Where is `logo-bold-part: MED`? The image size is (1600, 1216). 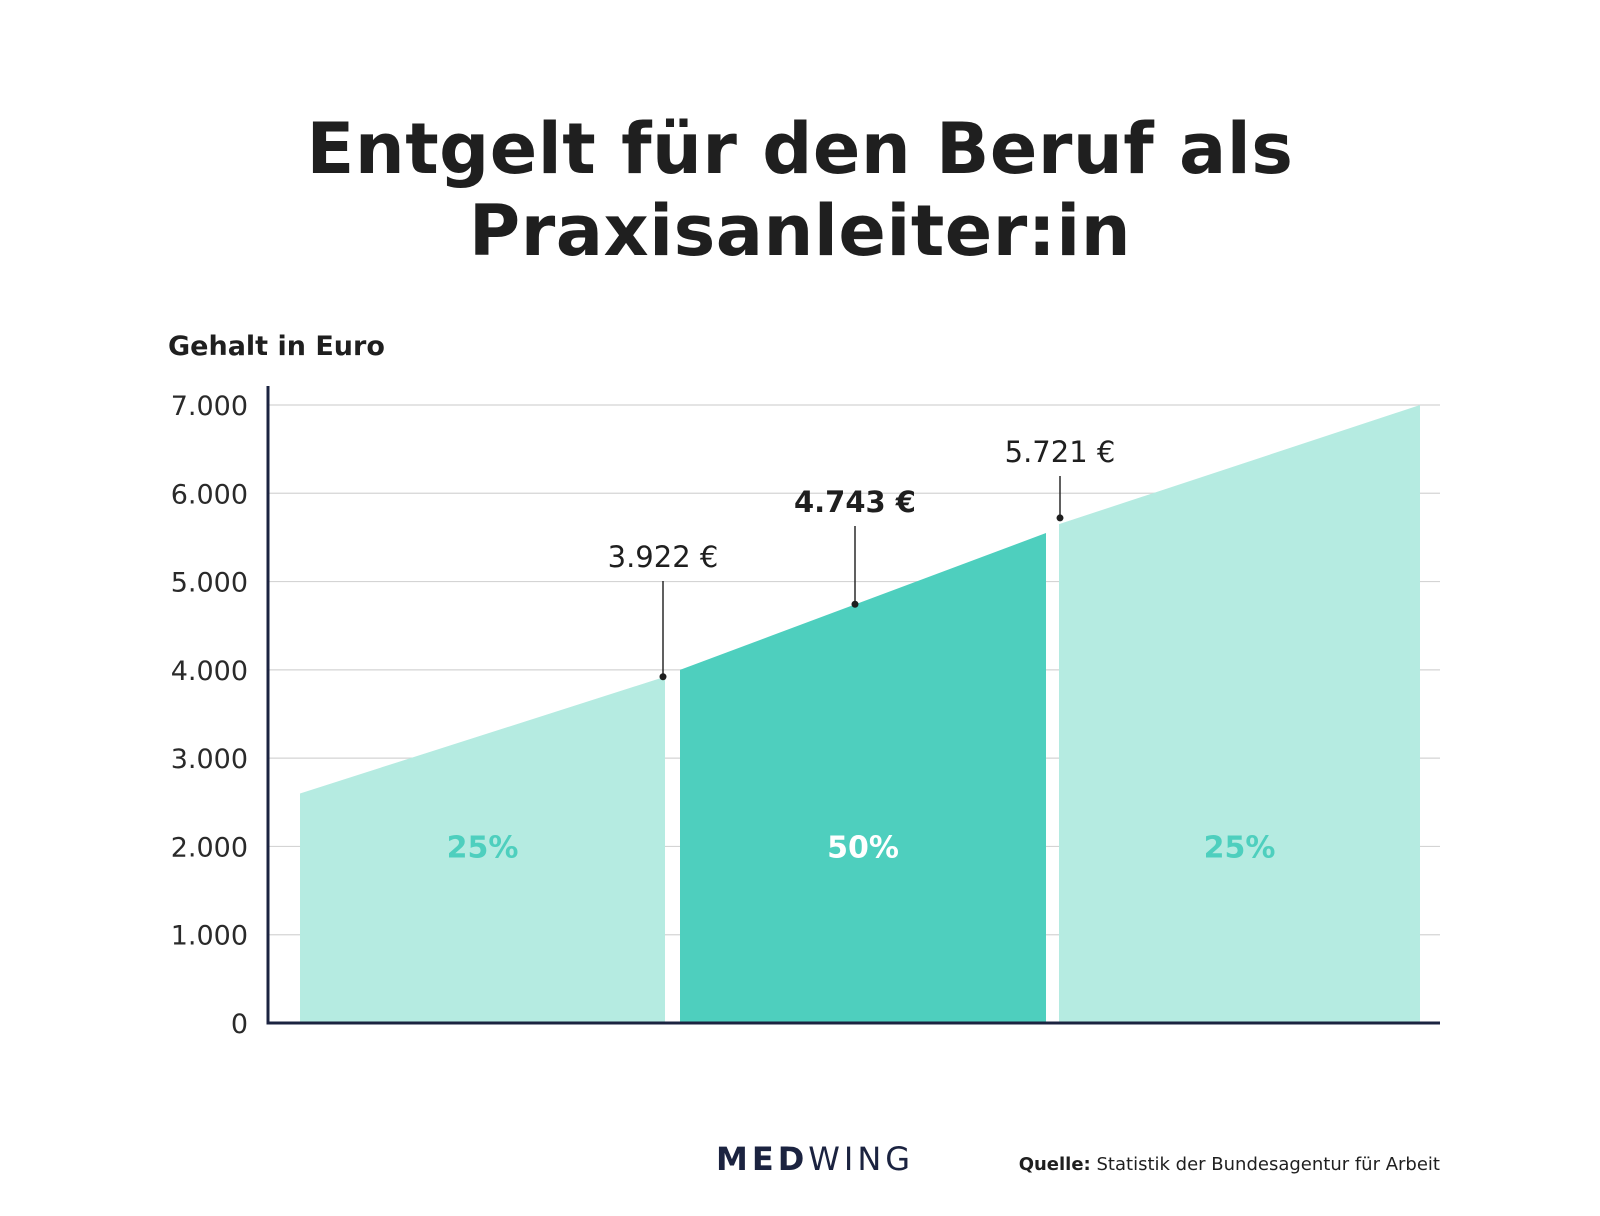 logo-bold-part: MED is located at coordinates (762, 1159).